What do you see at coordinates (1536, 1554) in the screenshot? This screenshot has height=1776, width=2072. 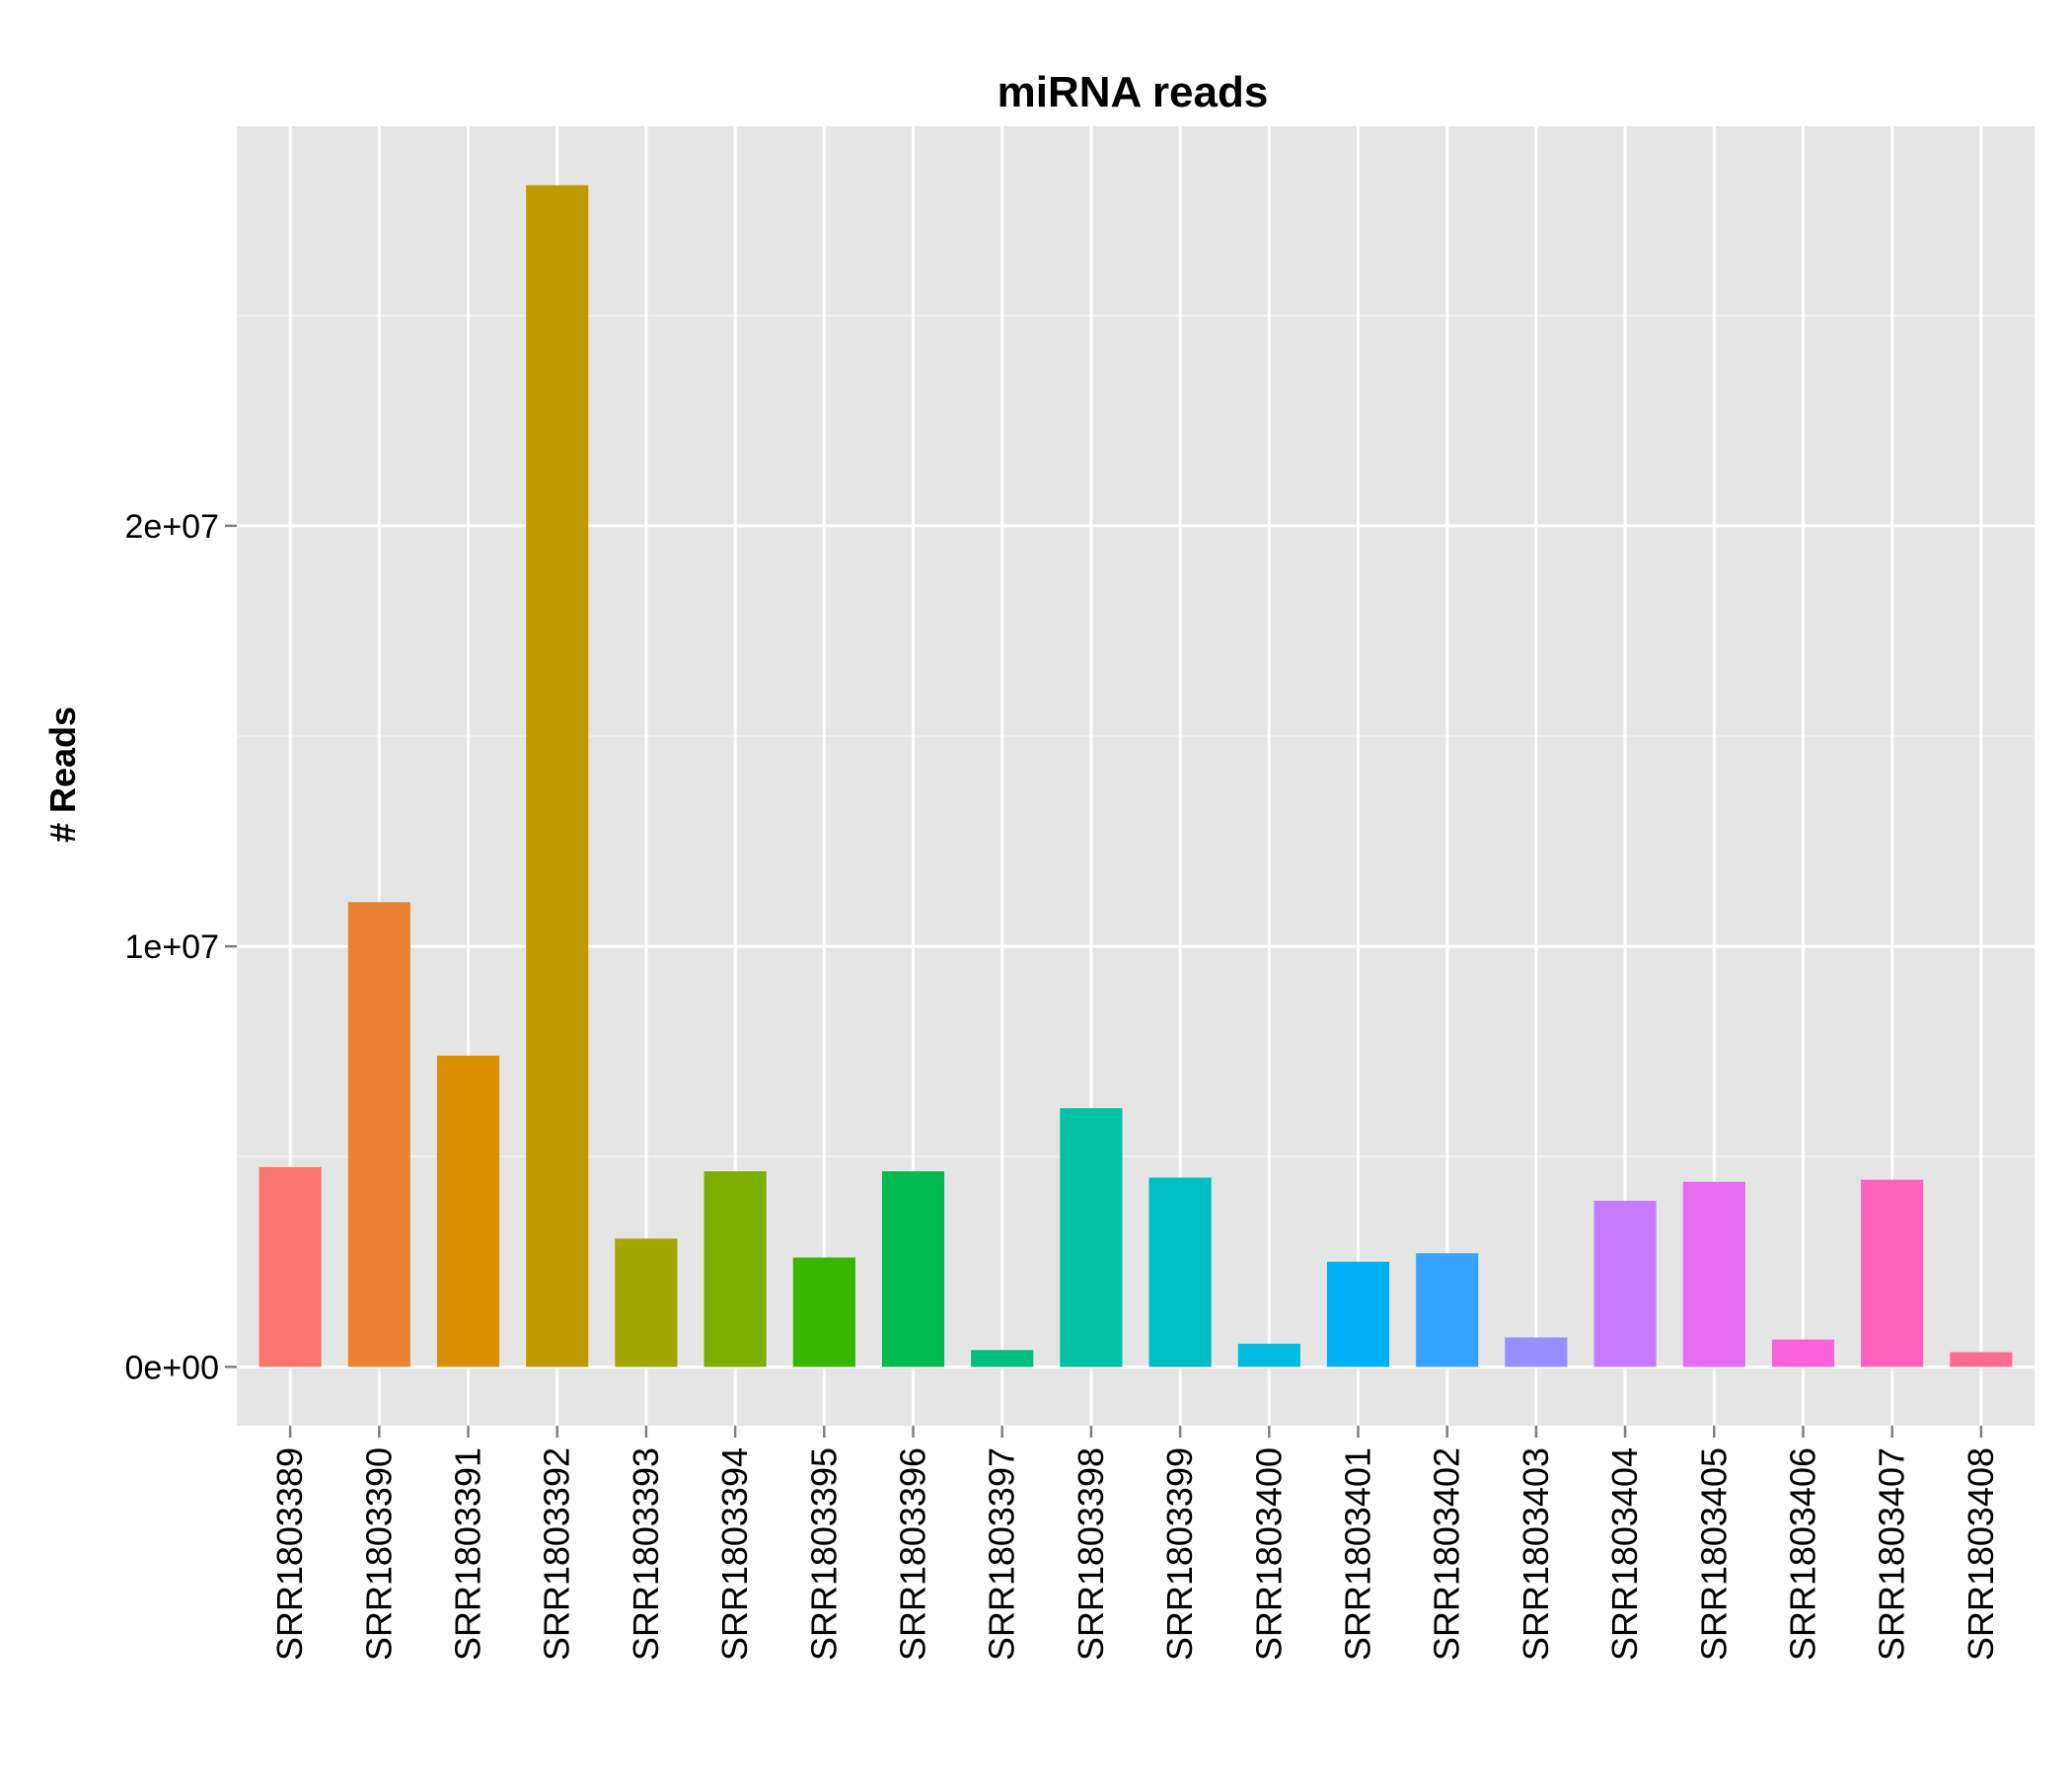 I see `x-tick-label: SRR1803403` at bounding box center [1536, 1554].